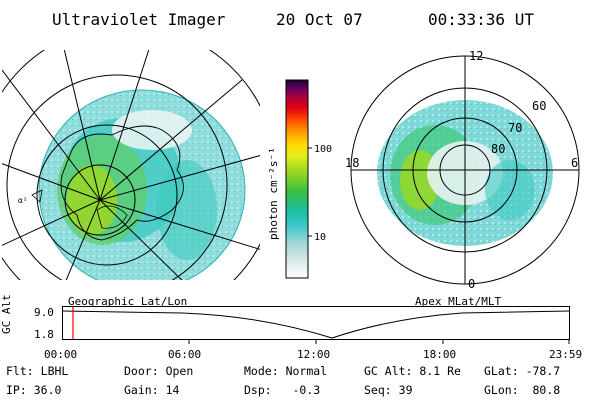  I want to click on instrument-title: Ultraviolet Imager, so click(139, 19).